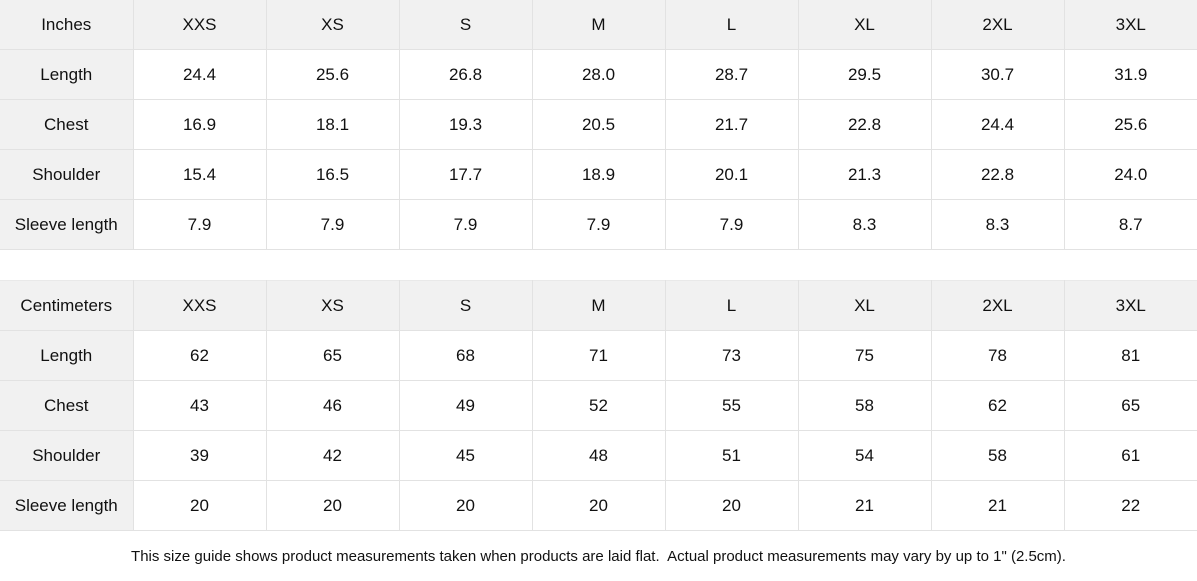 The image size is (1197, 581). I want to click on value-cell: 16.9, so click(199, 124).